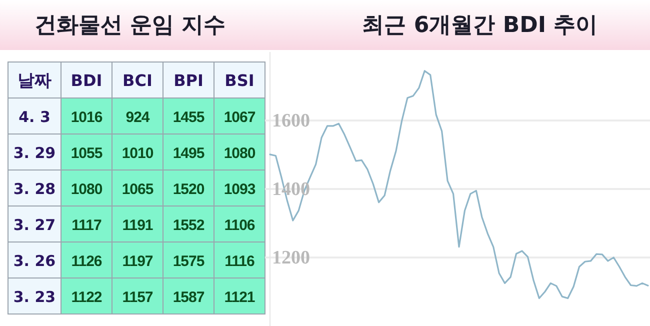  I want to click on data-label: 1495, so click(188, 153).